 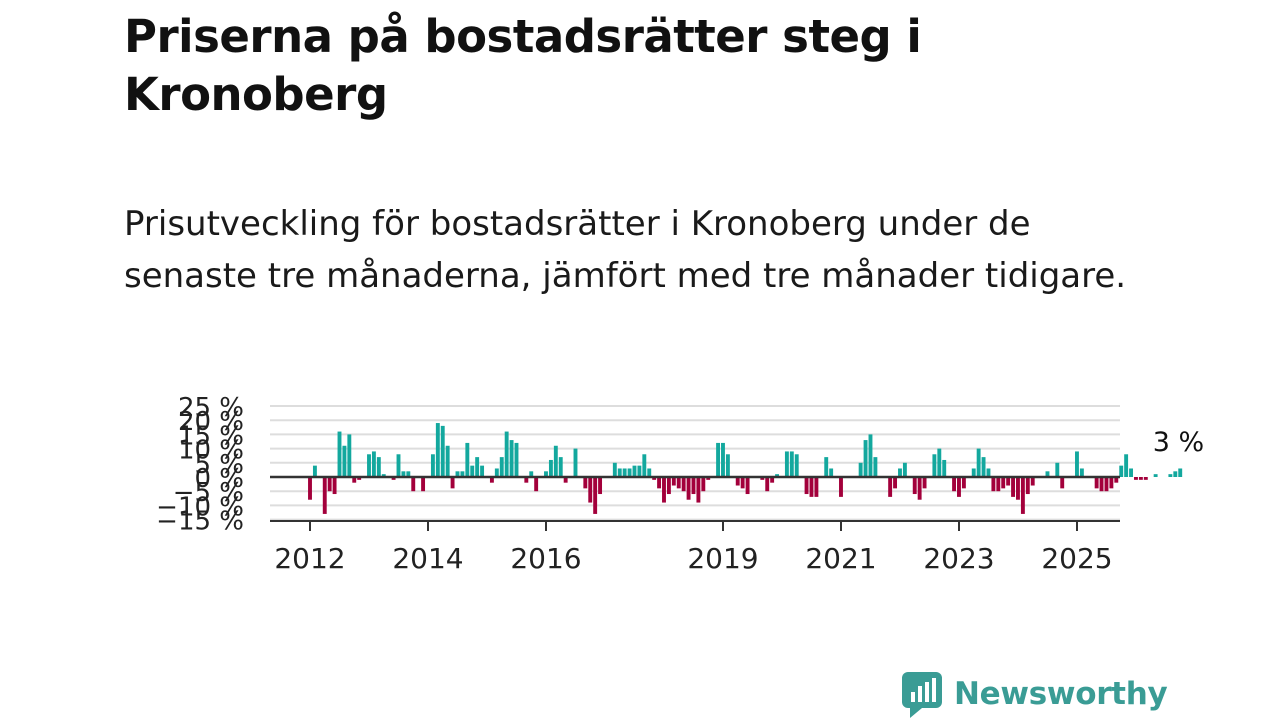 What do you see at coordinates (958, 558) in the screenshot?
I see `x-tick-label: 2023` at bounding box center [958, 558].